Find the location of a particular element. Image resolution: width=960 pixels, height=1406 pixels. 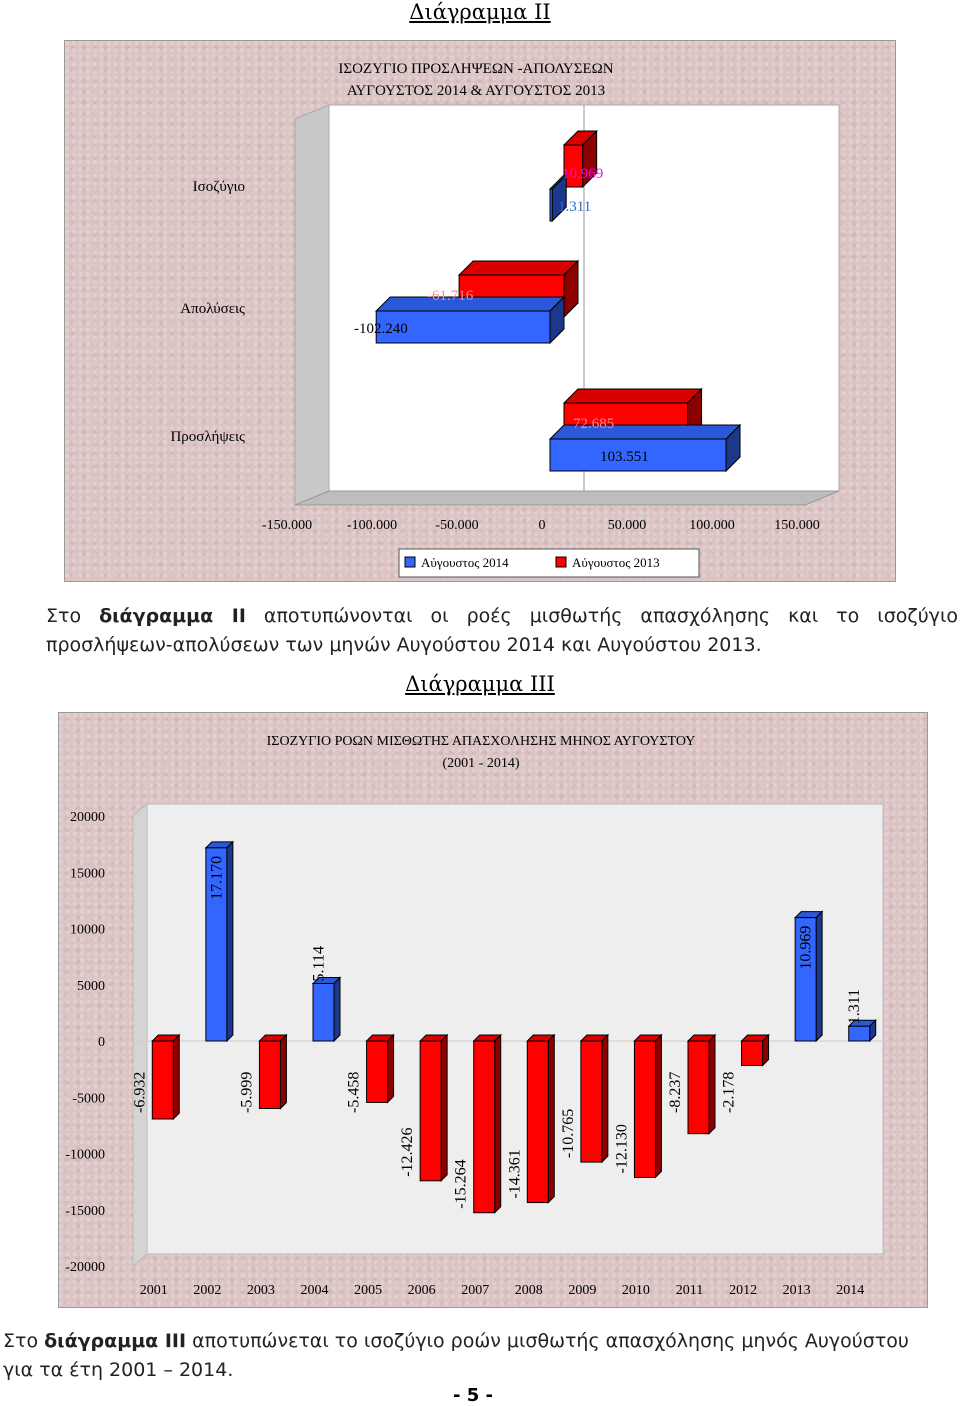

para1-bold: διάγραμμα ΙΙ is located at coordinates (172, 616).